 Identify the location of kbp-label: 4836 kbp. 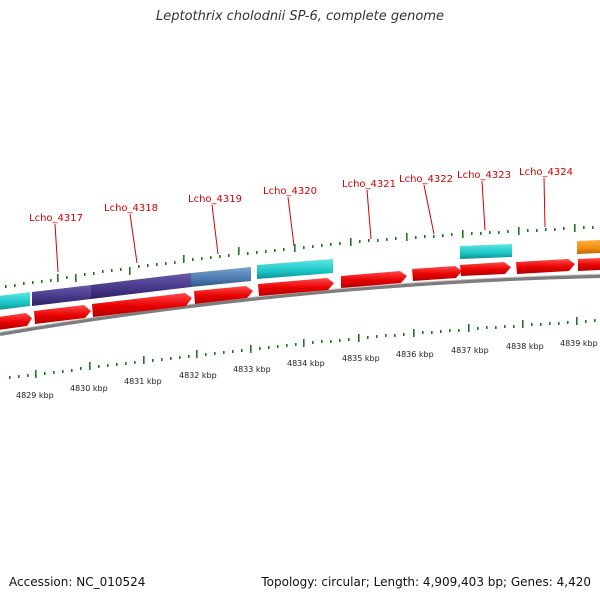
(415, 354).